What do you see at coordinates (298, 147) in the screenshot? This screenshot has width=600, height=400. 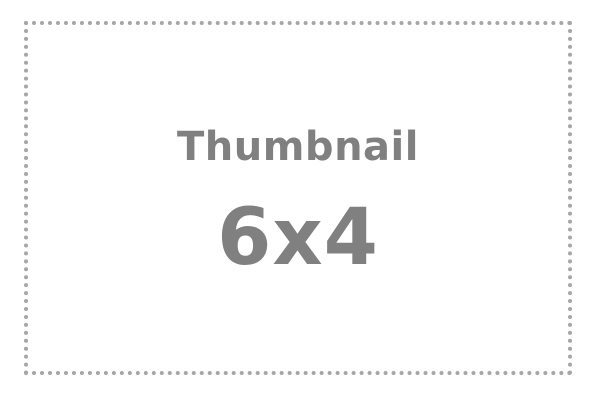 I see `placeholder-title: Thumbnail` at bounding box center [298, 147].